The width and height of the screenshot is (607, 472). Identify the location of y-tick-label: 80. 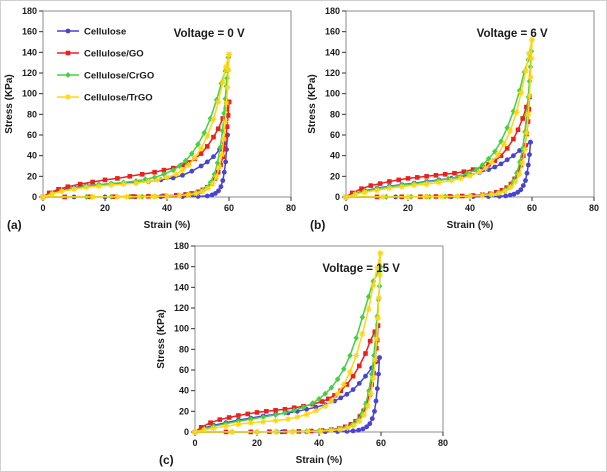
(335, 114).